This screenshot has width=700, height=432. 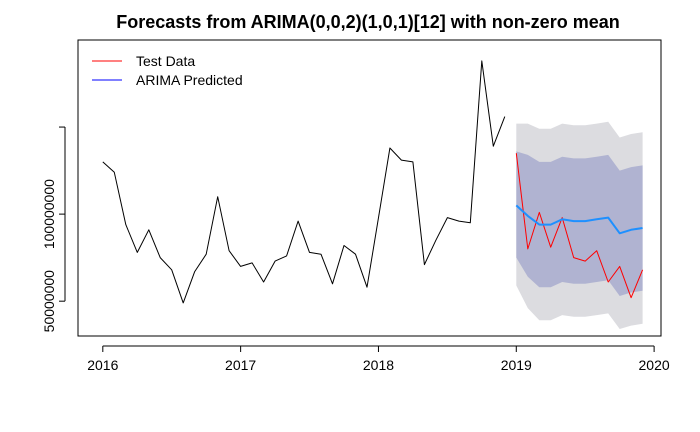 What do you see at coordinates (579, 219) in the screenshot?
I see `forecast-line` at bounding box center [579, 219].